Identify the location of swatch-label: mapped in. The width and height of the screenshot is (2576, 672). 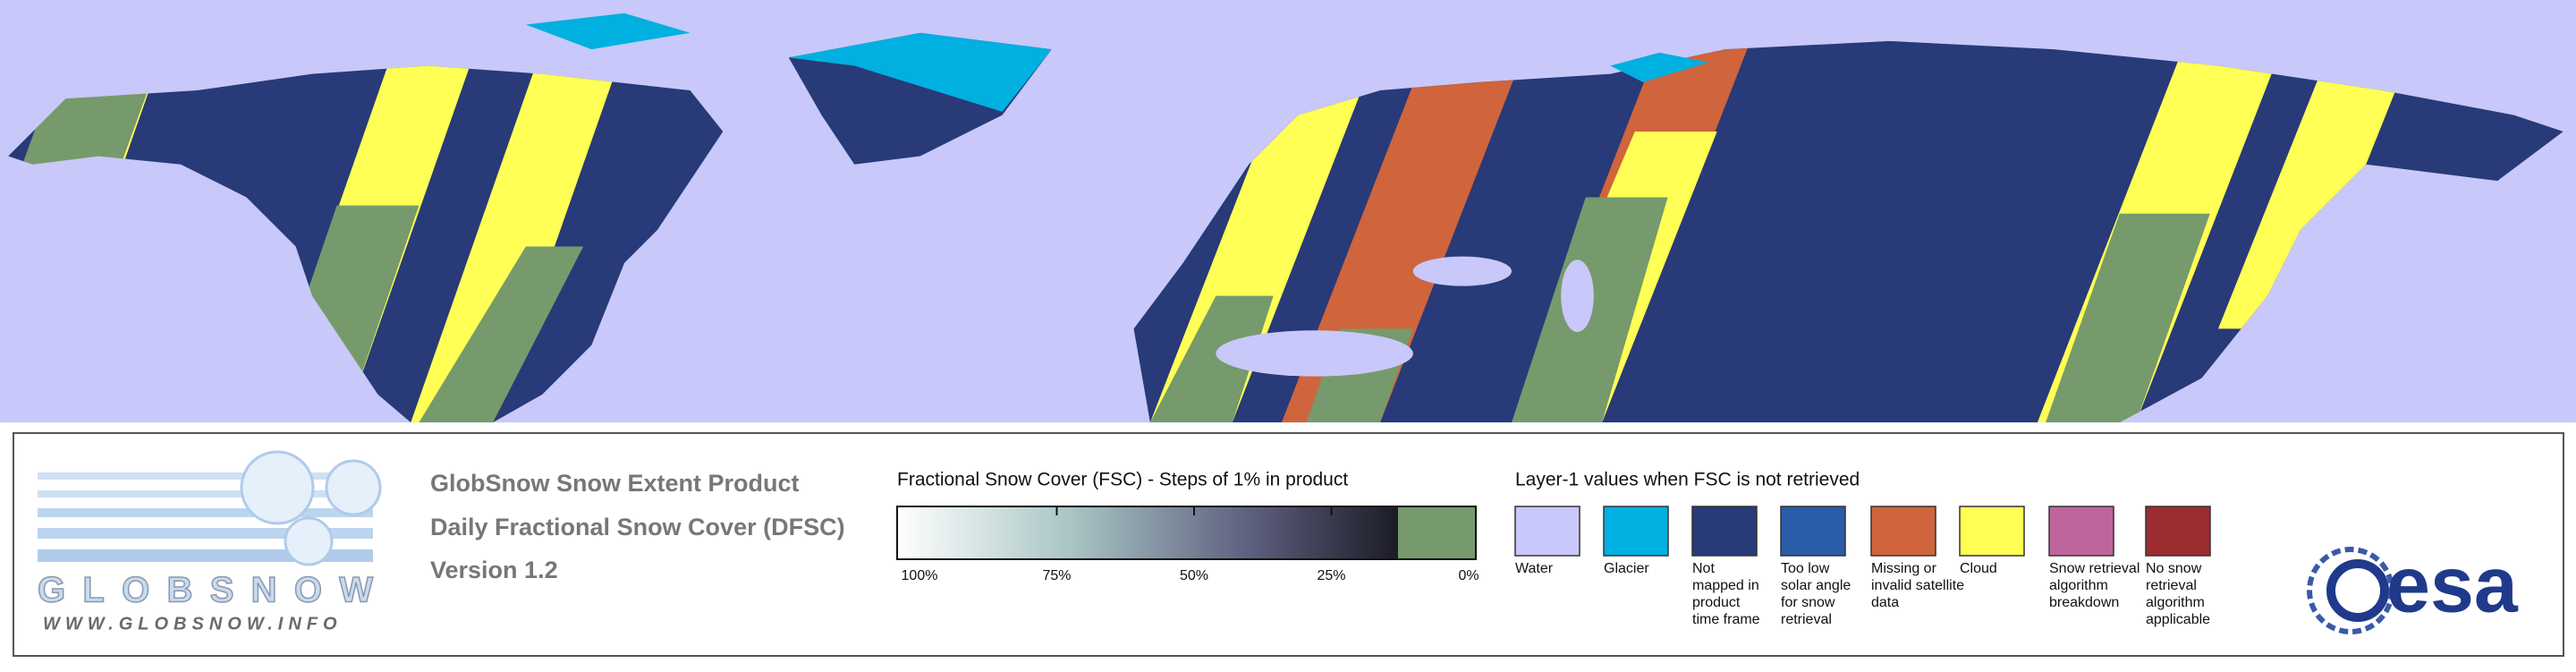
(1725, 585).